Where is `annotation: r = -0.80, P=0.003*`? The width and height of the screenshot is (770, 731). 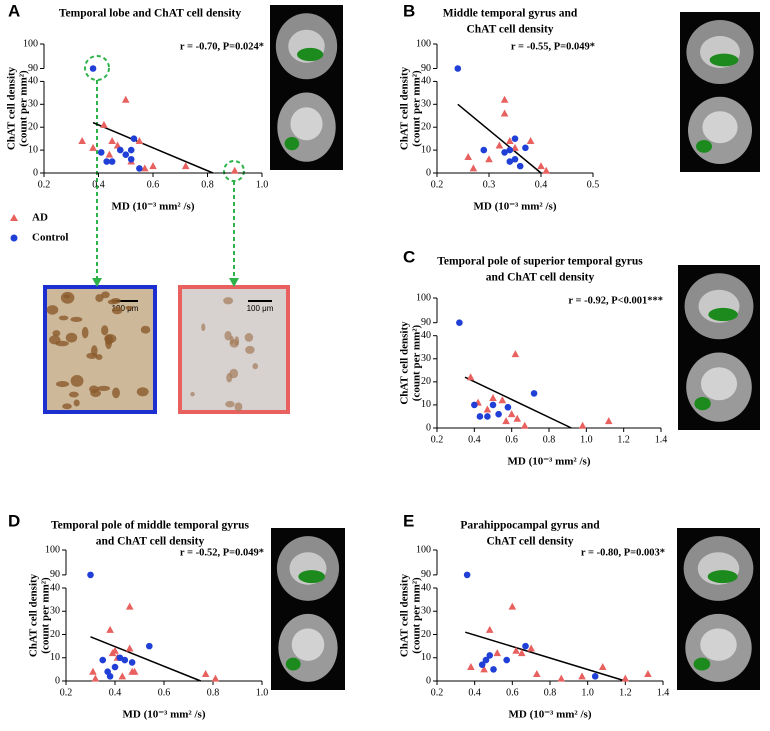 annotation: r = -0.80, P=0.003* is located at coordinates (623, 552).